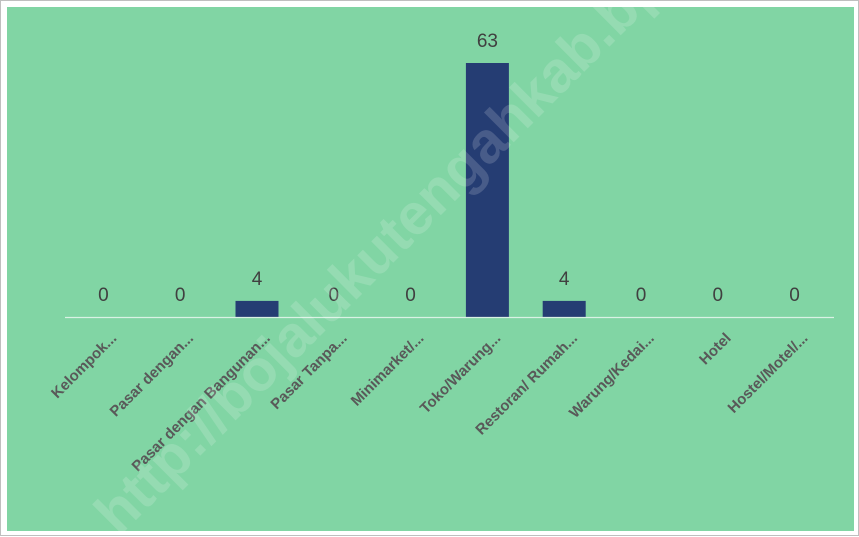 This screenshot has width=859, height=537. I want to click on data-label-5: 63, so click(487, 41).